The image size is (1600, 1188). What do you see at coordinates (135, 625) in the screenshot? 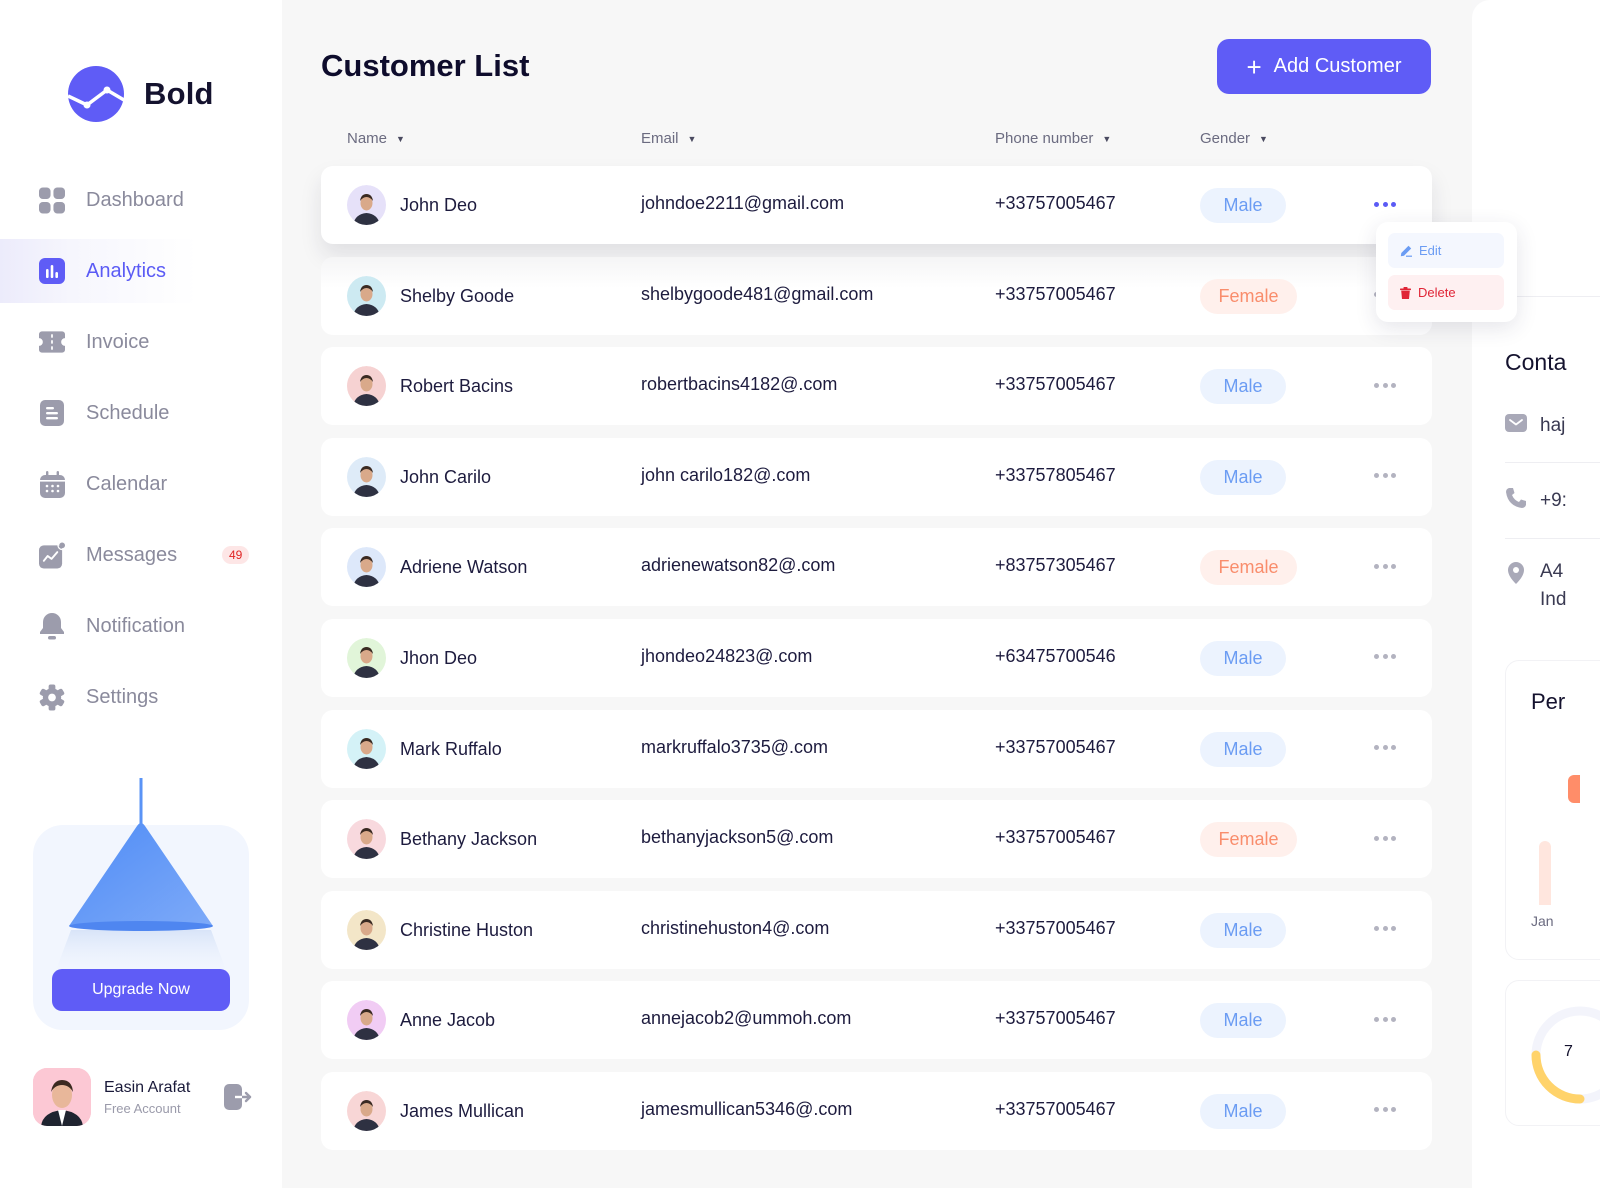
I see `sidebar-item-label: Notification` at bounding box center [135, 625].